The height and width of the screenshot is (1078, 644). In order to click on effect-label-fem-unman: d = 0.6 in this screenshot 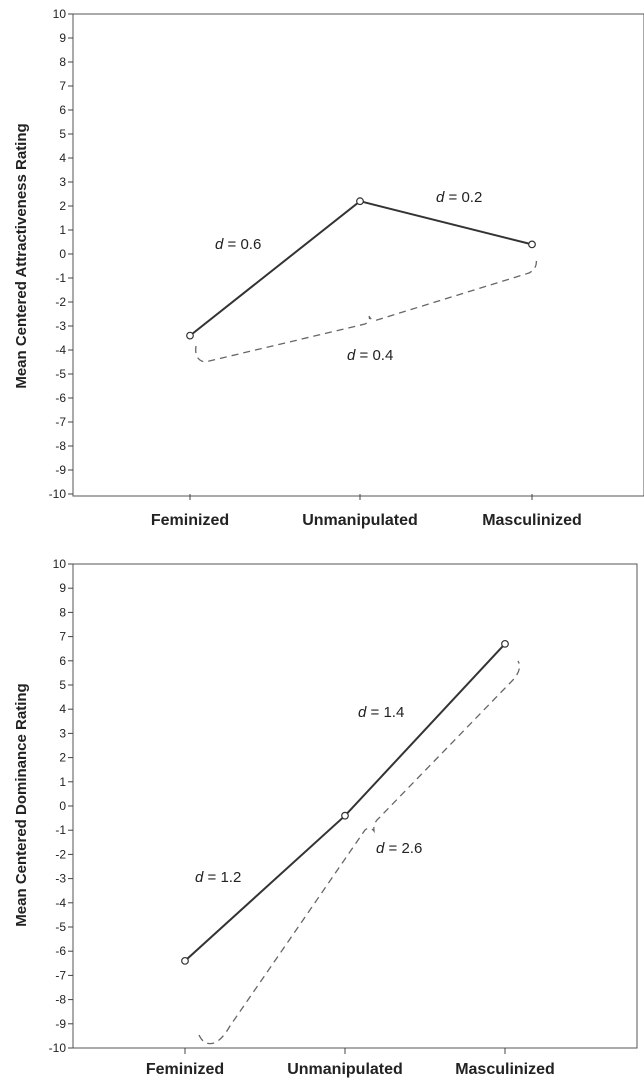, I will do `click(238, 244)`.